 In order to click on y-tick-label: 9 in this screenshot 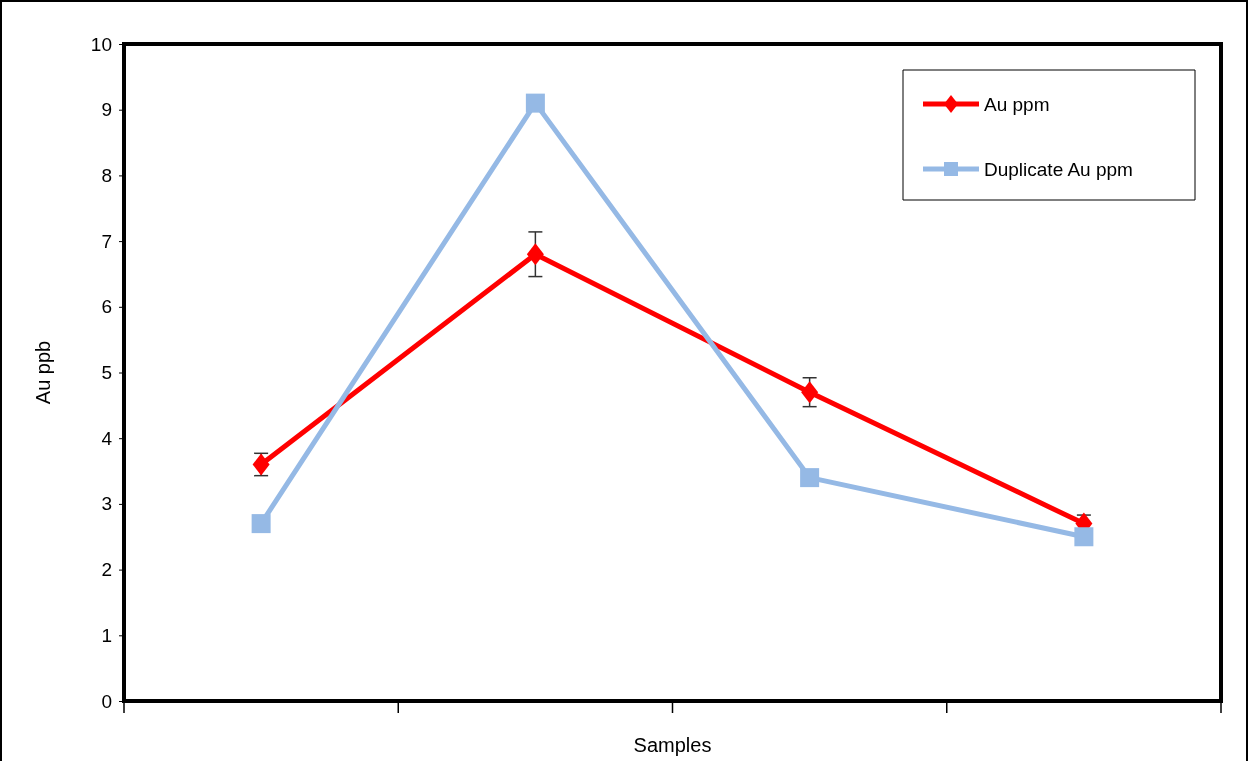, I will do `click(106, 110)`.